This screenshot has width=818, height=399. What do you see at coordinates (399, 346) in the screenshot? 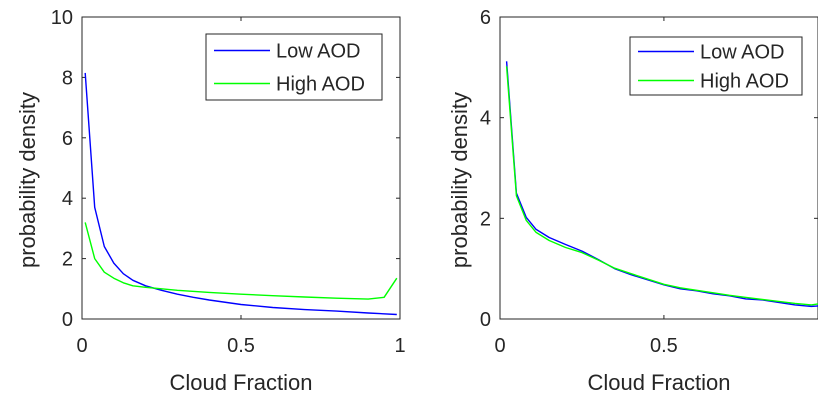
I see `x-tick-label: 1` at bounding box center [399, 346].